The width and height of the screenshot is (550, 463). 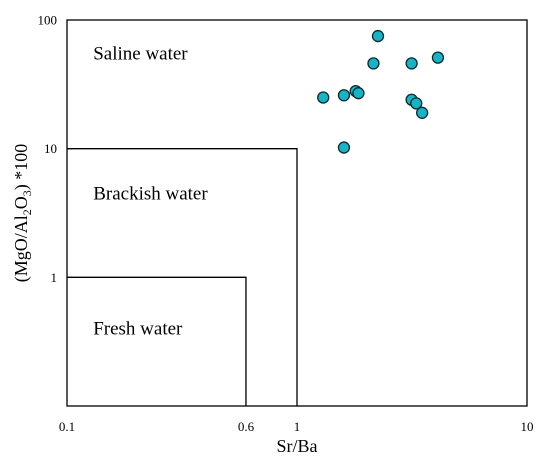 What do you see at coordinates (21, 202) in the screenshot?
I see `y-axis-label-part: O` at bounding box center [21, 202].